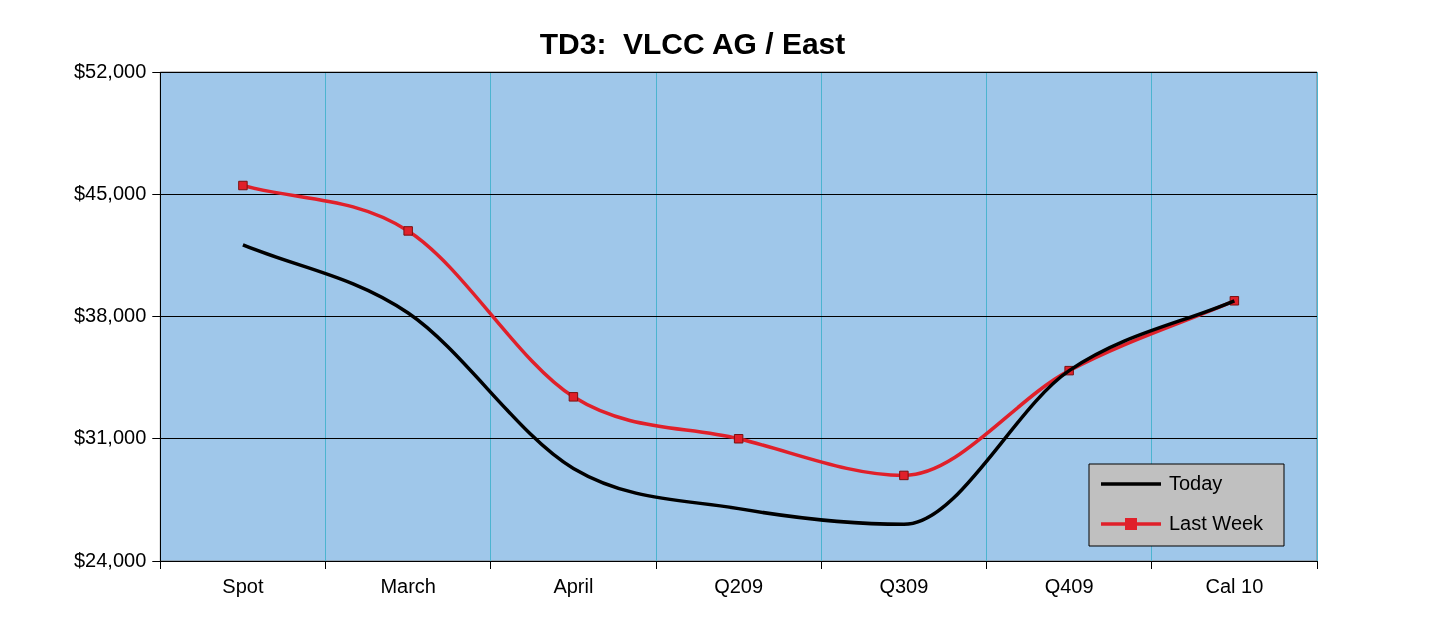  What do you see at coordinates (110, 70) in the screenshot?
I see `y-tick-label: $52,000` at bounding box center [110, 70].